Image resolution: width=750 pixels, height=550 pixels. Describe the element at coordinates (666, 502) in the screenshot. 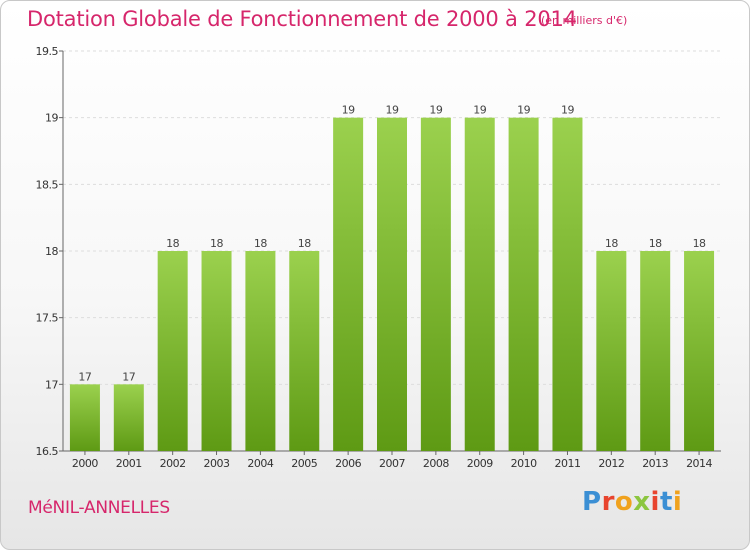

I see `logo-letter: t` at that location.